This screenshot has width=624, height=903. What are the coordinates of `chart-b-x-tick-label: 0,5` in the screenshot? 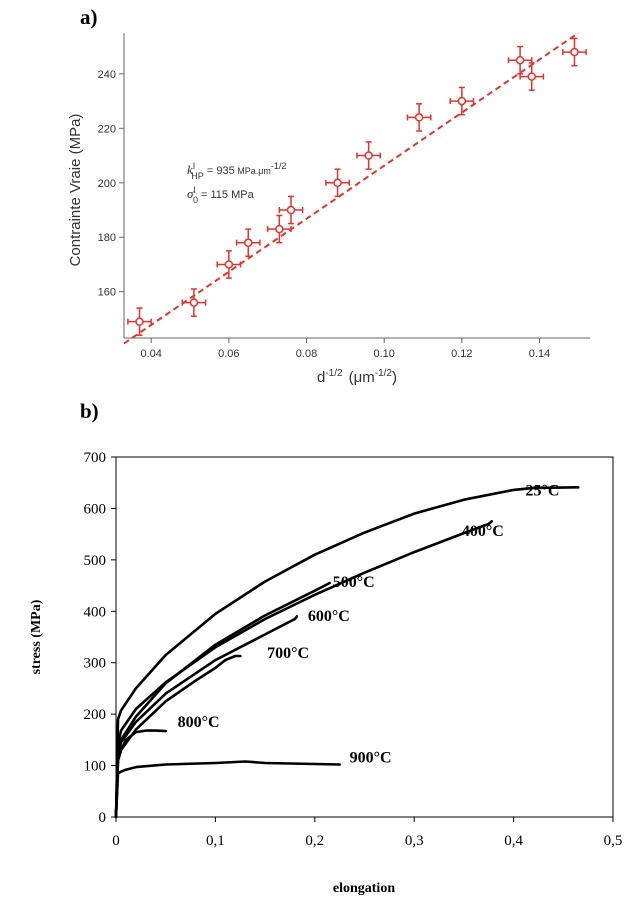 It's located at (613, 841).